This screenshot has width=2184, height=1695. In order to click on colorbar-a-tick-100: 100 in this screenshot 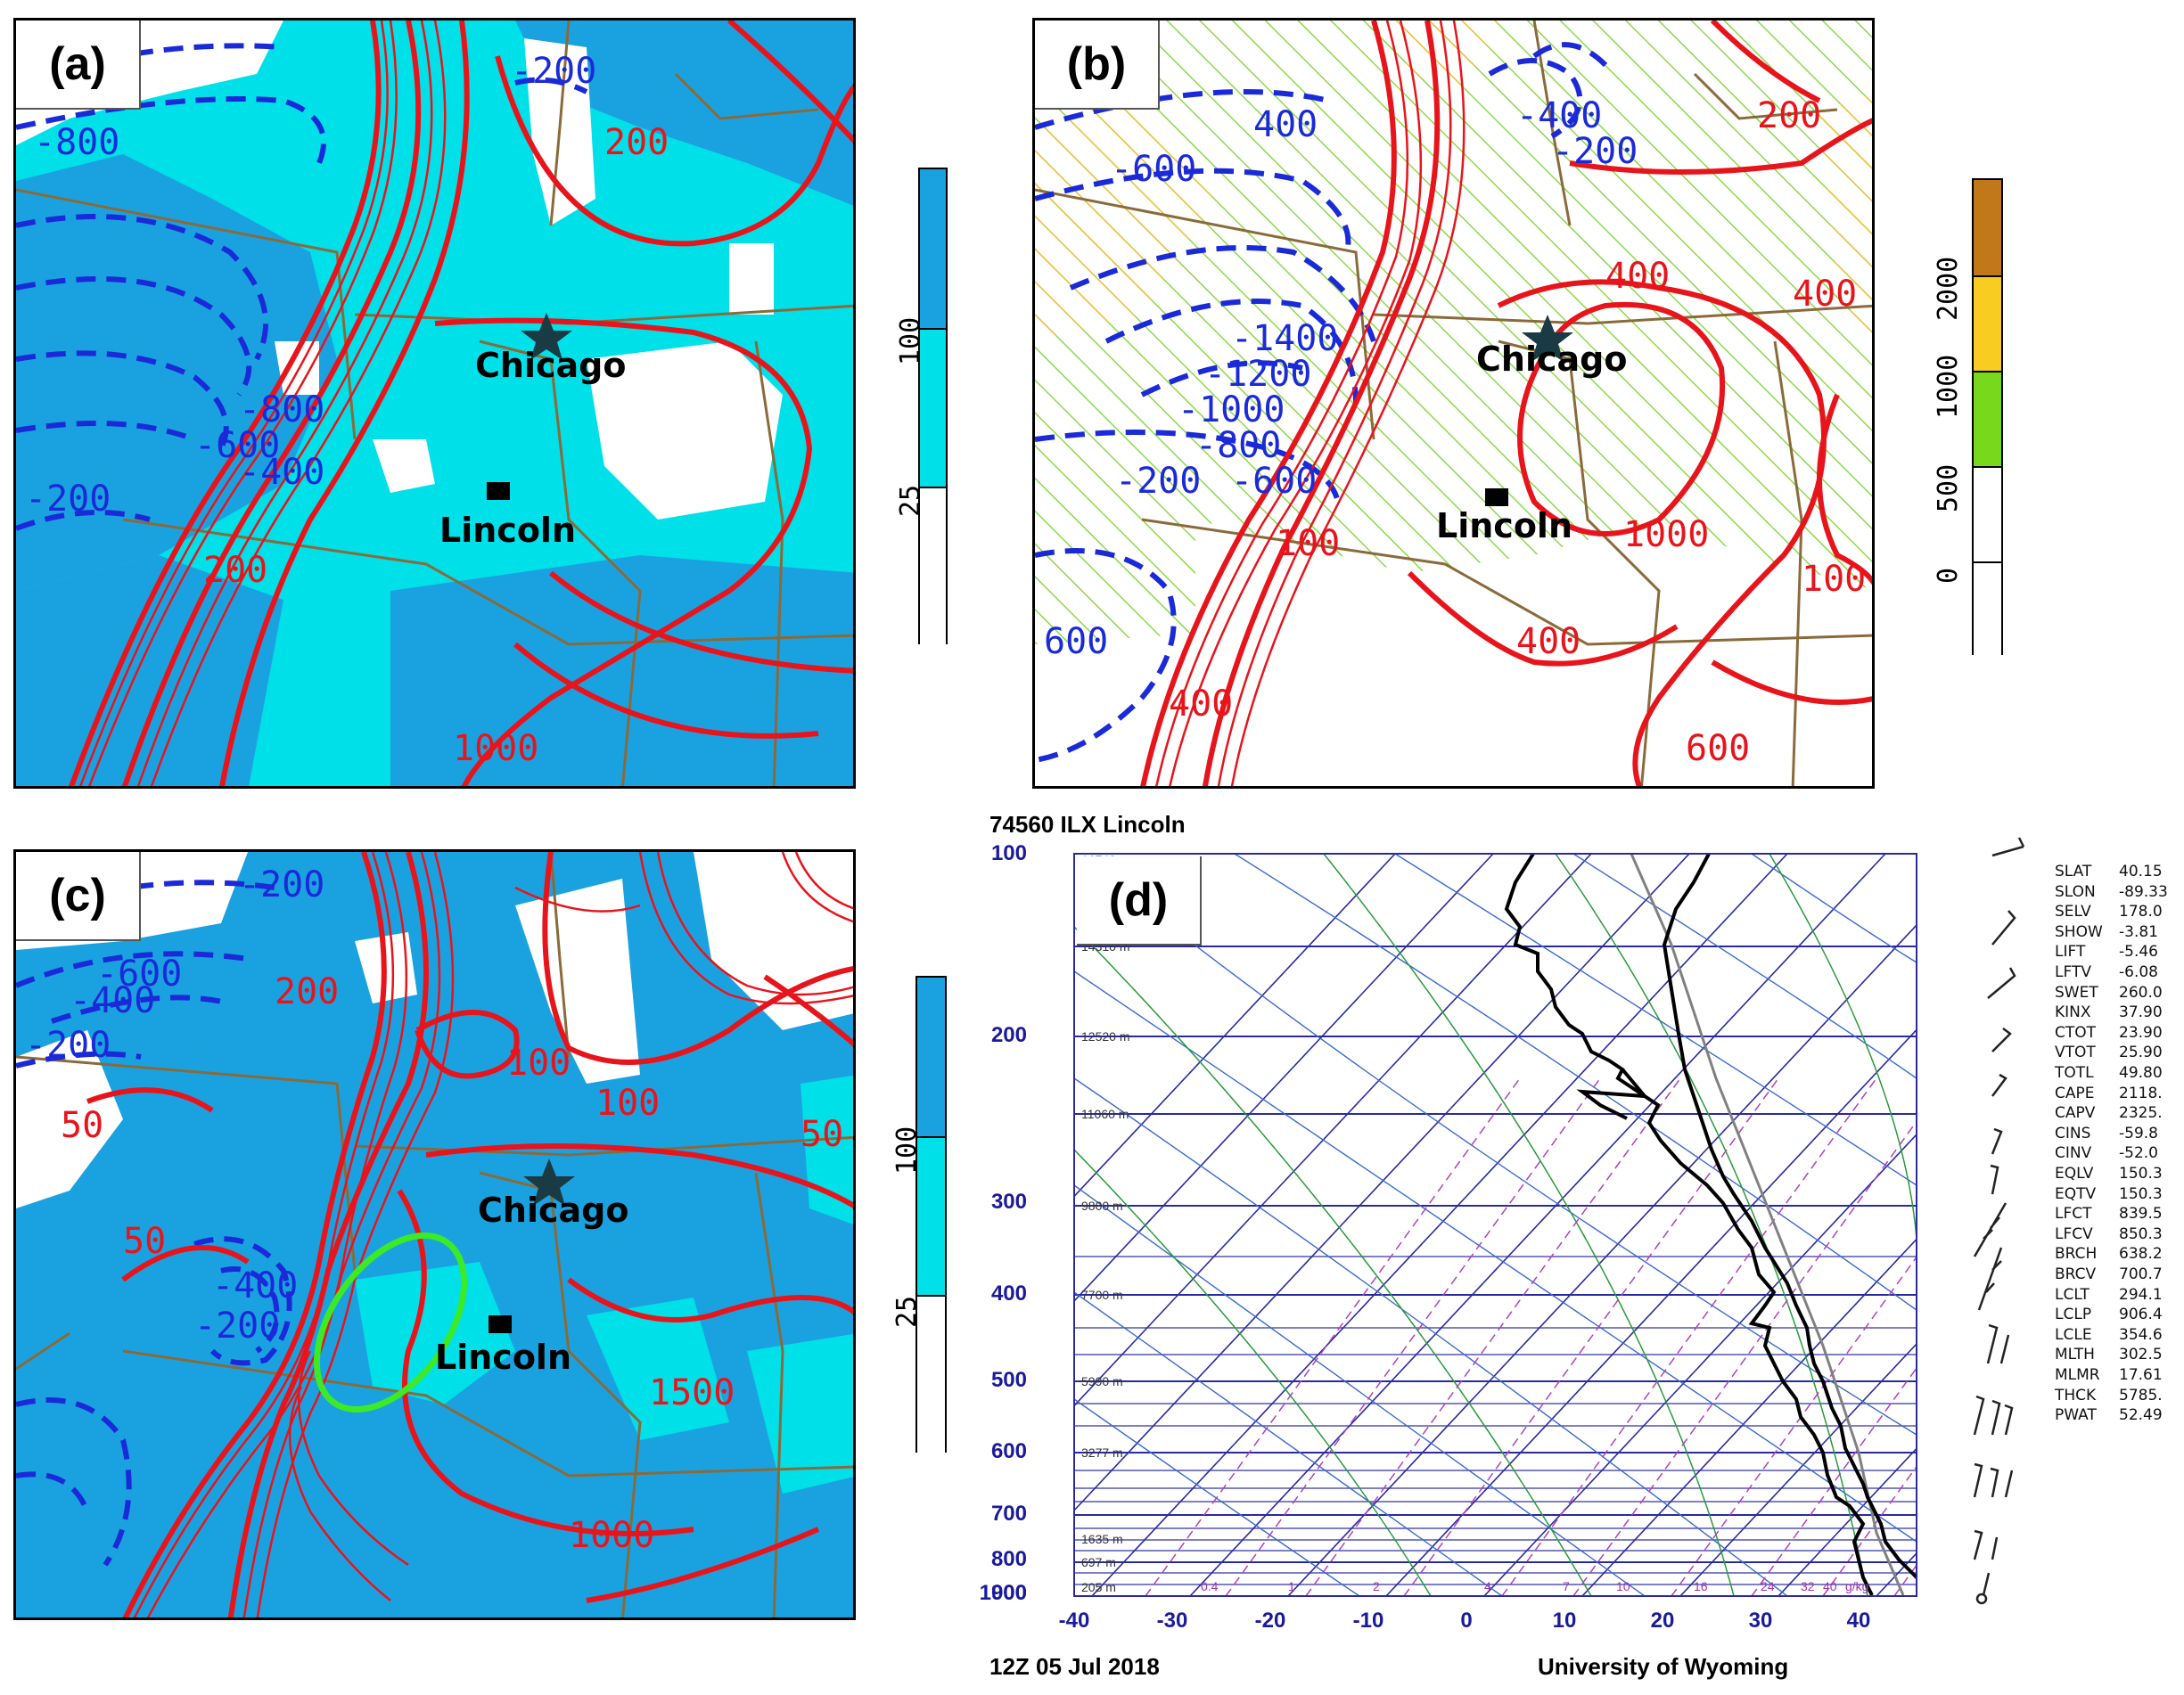, I will do `click(911, 340)`.